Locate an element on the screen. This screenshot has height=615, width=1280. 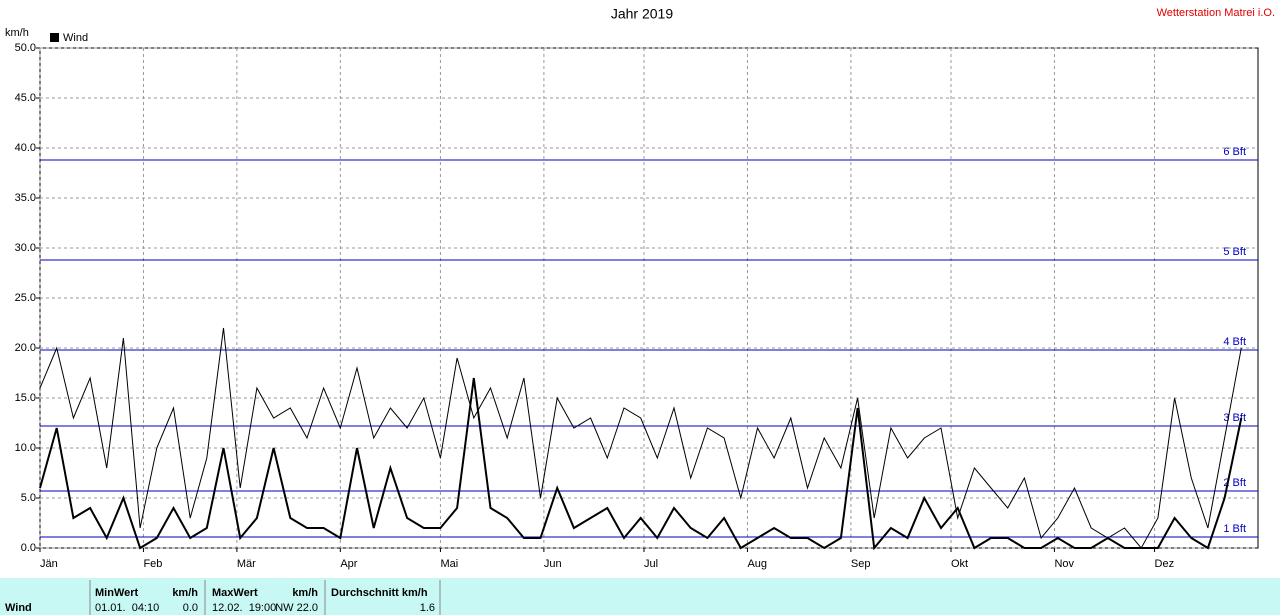
x-tick-label: Feb is located at coordinates (152, 564).